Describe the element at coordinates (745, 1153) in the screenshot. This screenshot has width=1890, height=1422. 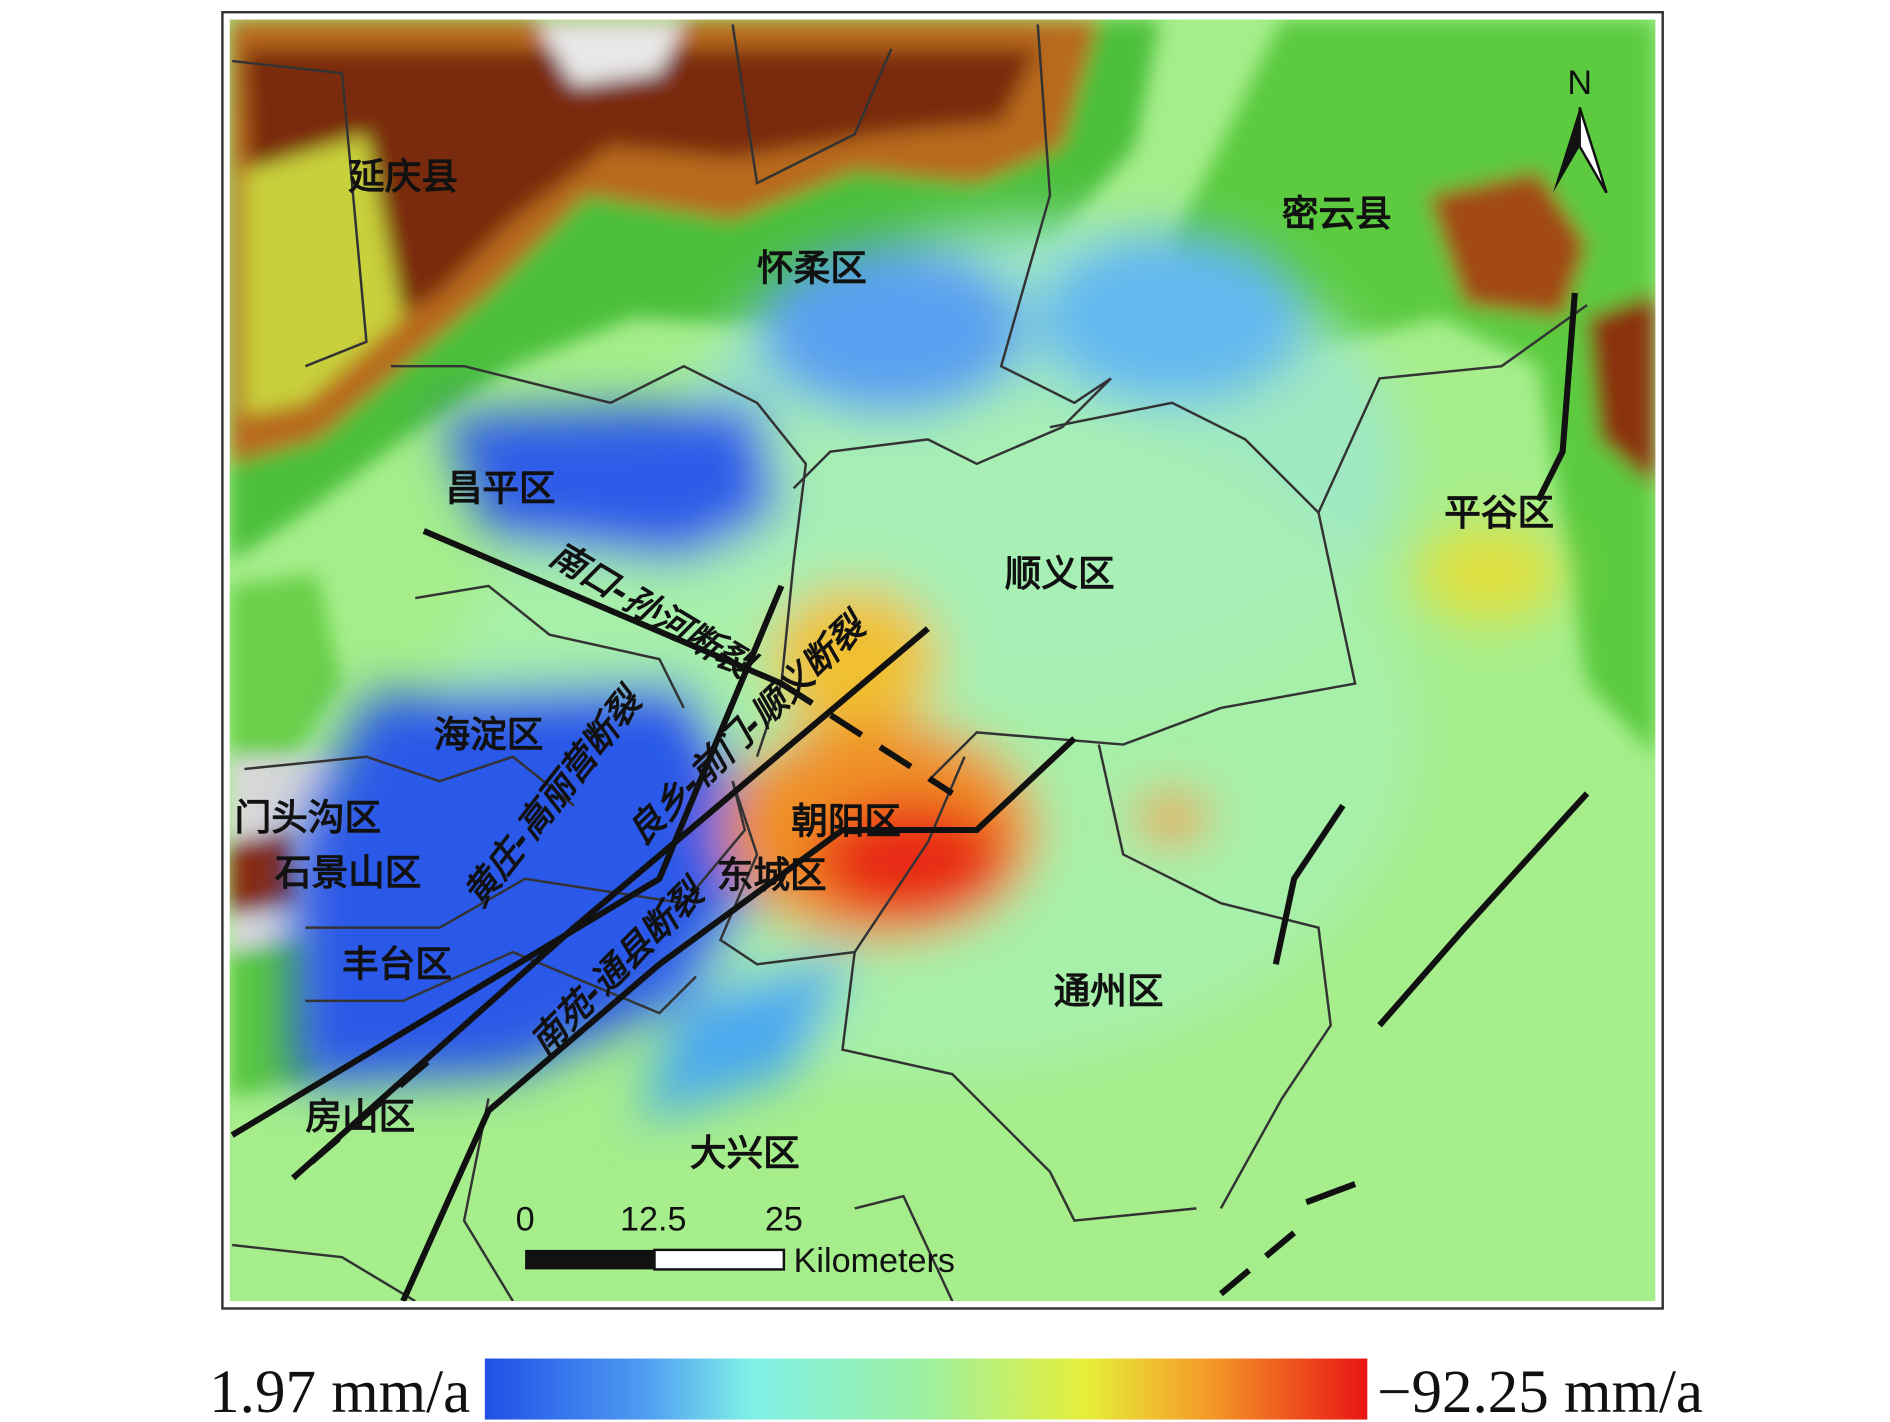
I see `district-label: 大兴区` at that location.